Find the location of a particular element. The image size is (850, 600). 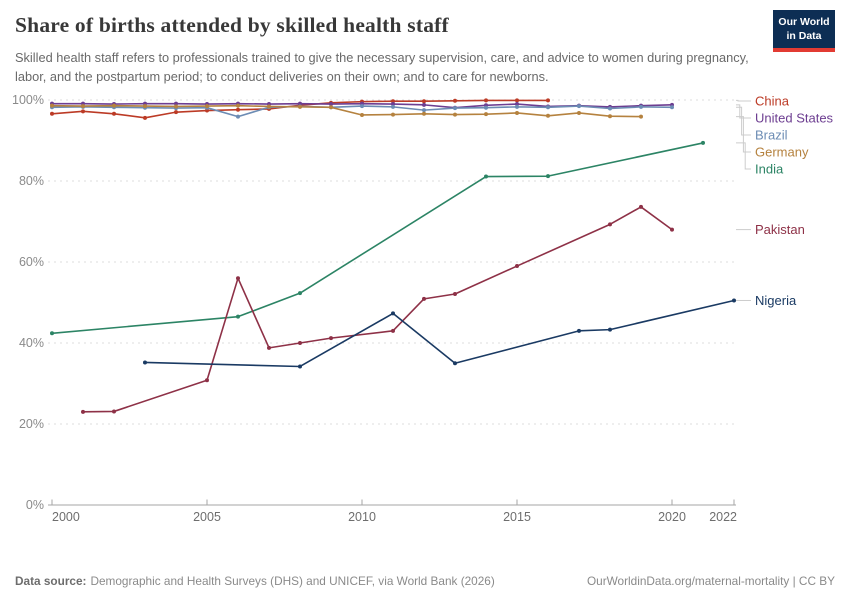

legend-label-pakistan: Pakistan is located at coordinates (780, 229).